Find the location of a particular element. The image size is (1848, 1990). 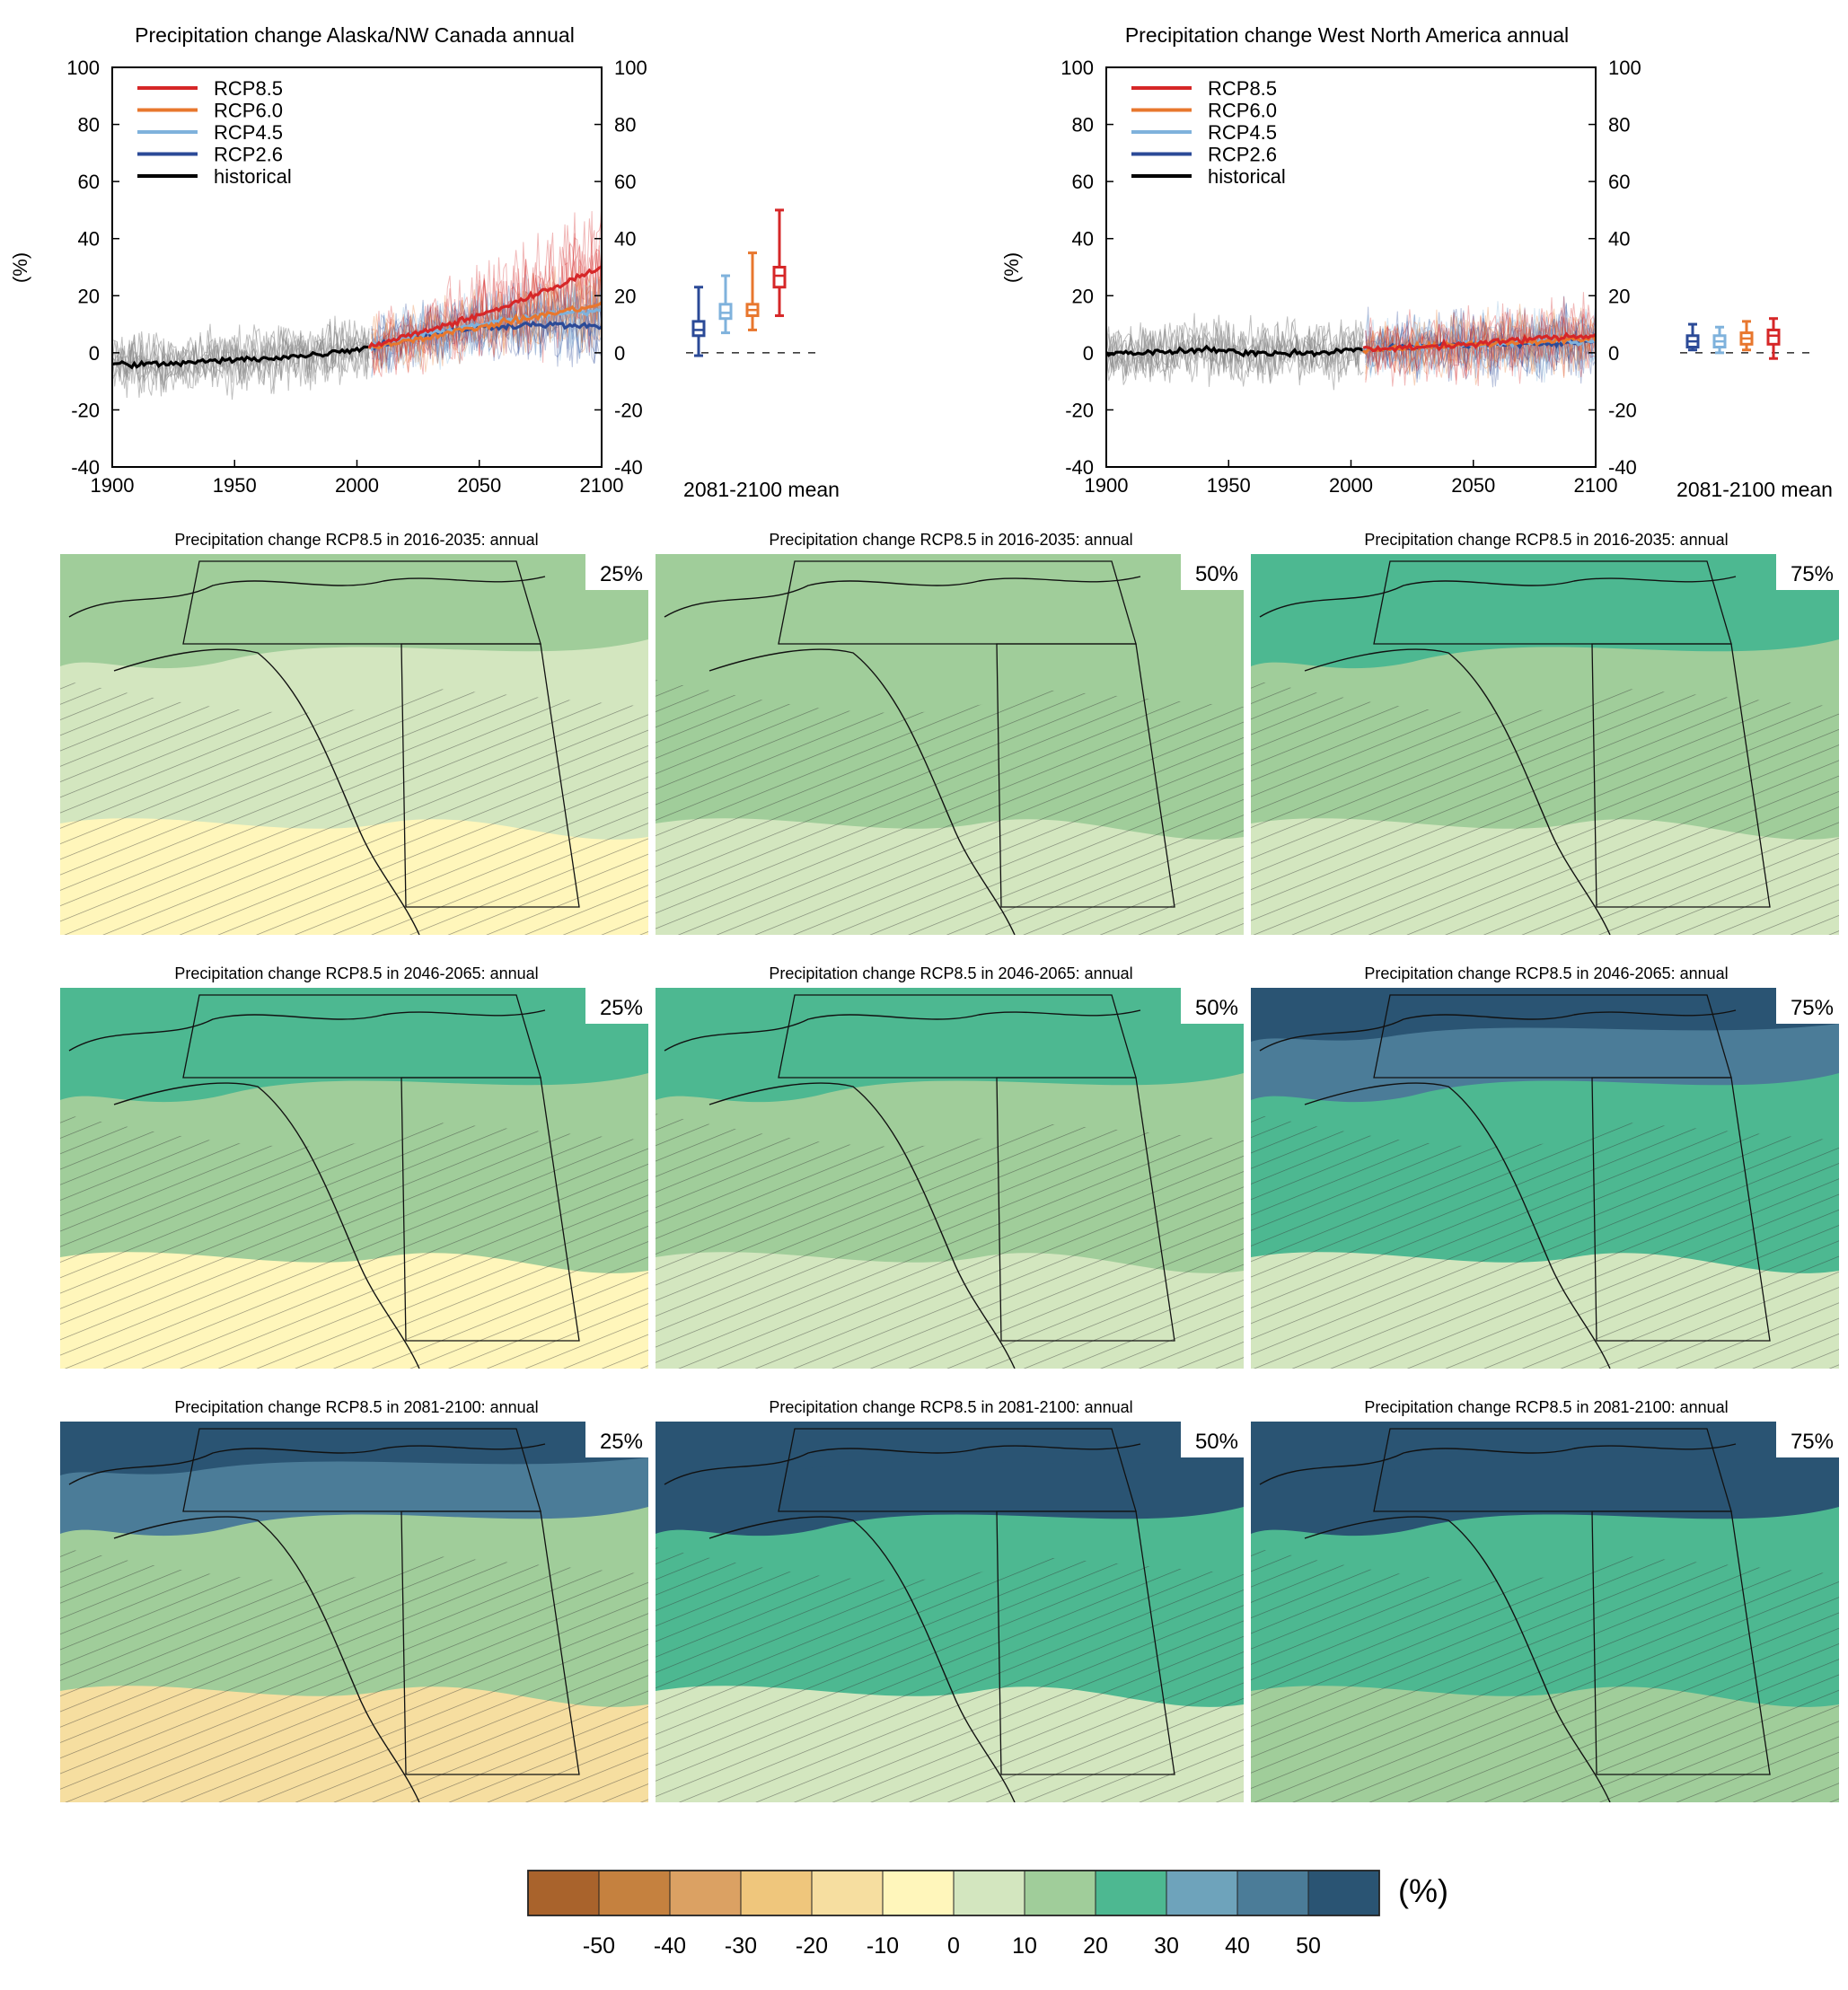

y-tick-label: 60 is located at coordinates (1083, 182).